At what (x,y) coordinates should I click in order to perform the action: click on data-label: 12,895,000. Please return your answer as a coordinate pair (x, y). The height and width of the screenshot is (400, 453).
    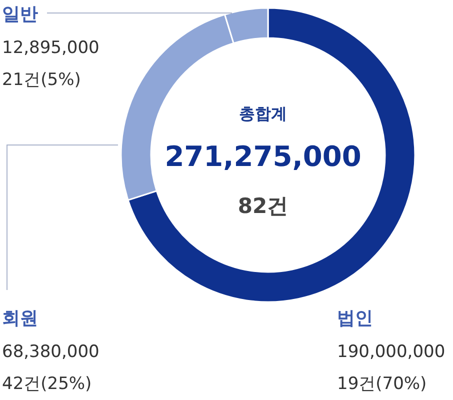
    Looking at the image, I should click on (51, 48).